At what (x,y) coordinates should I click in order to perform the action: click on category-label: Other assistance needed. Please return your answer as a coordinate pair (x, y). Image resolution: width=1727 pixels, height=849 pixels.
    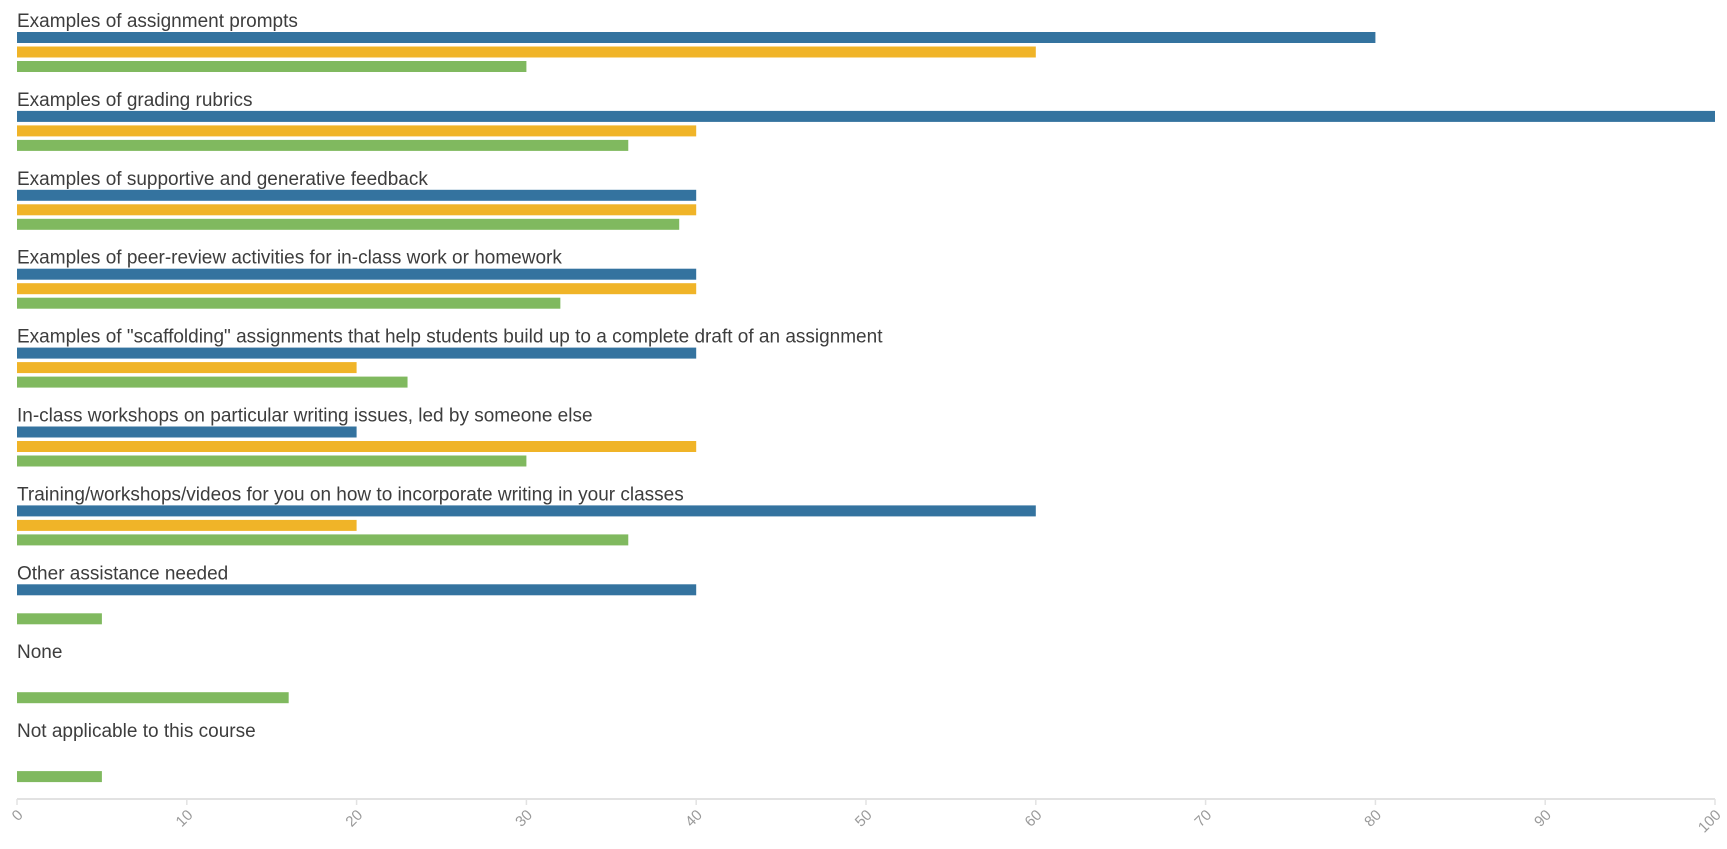
    Looking at the image, I should click on (122, 573).